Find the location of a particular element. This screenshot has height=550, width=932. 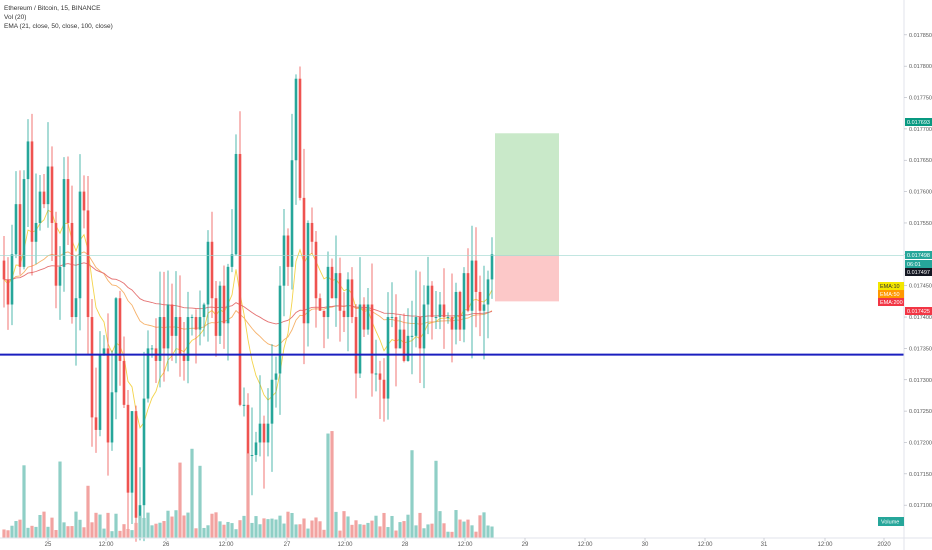

price-tag-label: 0.017497 is located at coordinates (918, 273).